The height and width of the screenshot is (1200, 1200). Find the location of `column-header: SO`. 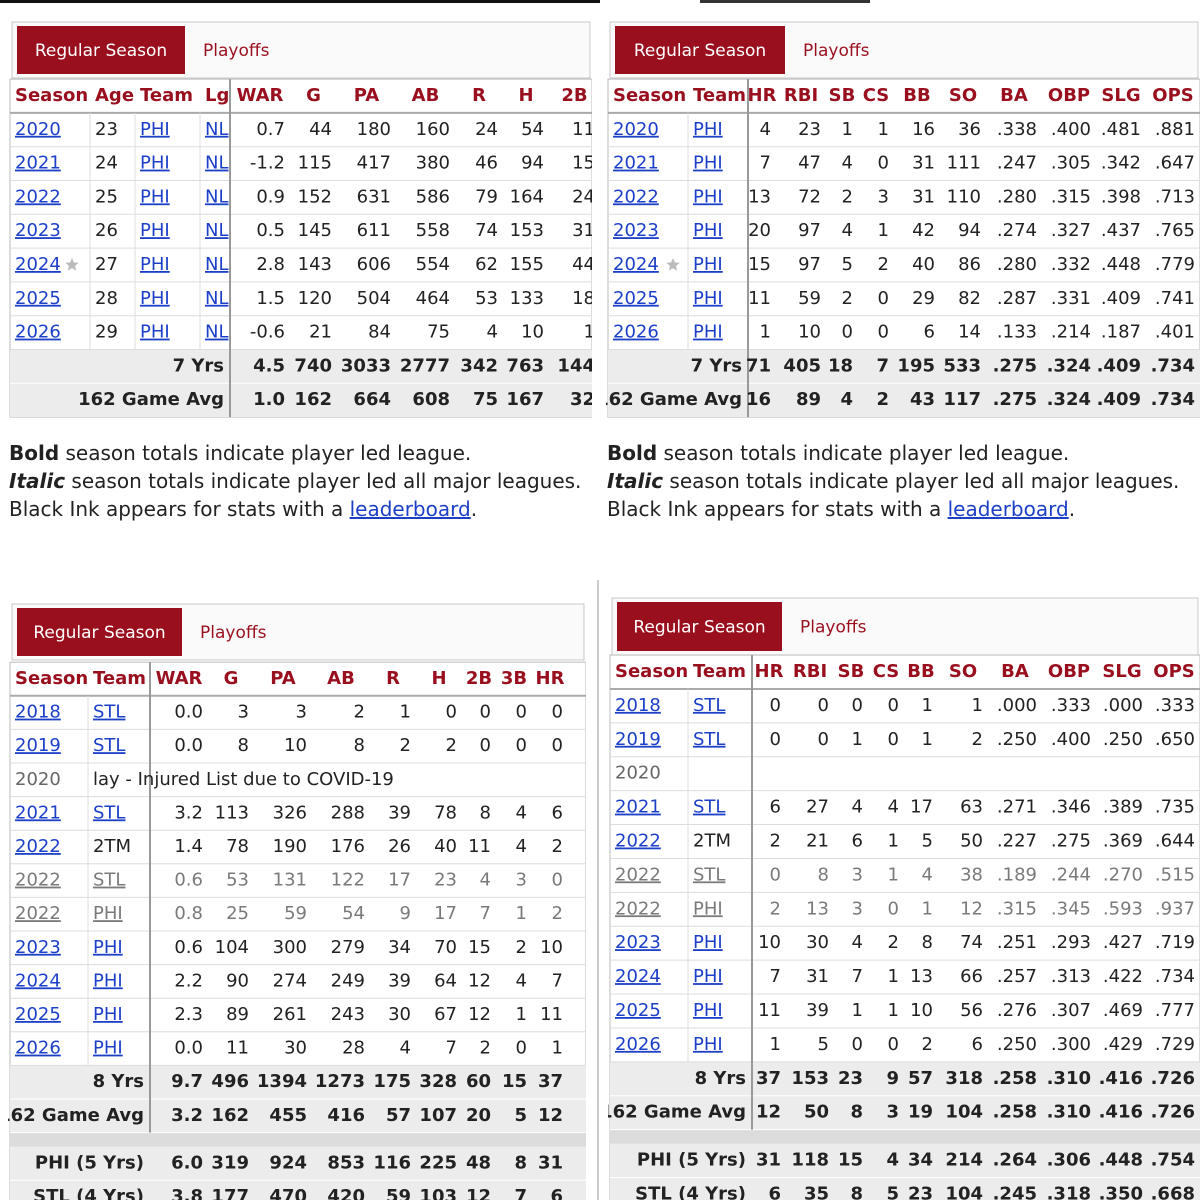

column-header: SO is located at coordinates (963, 671).